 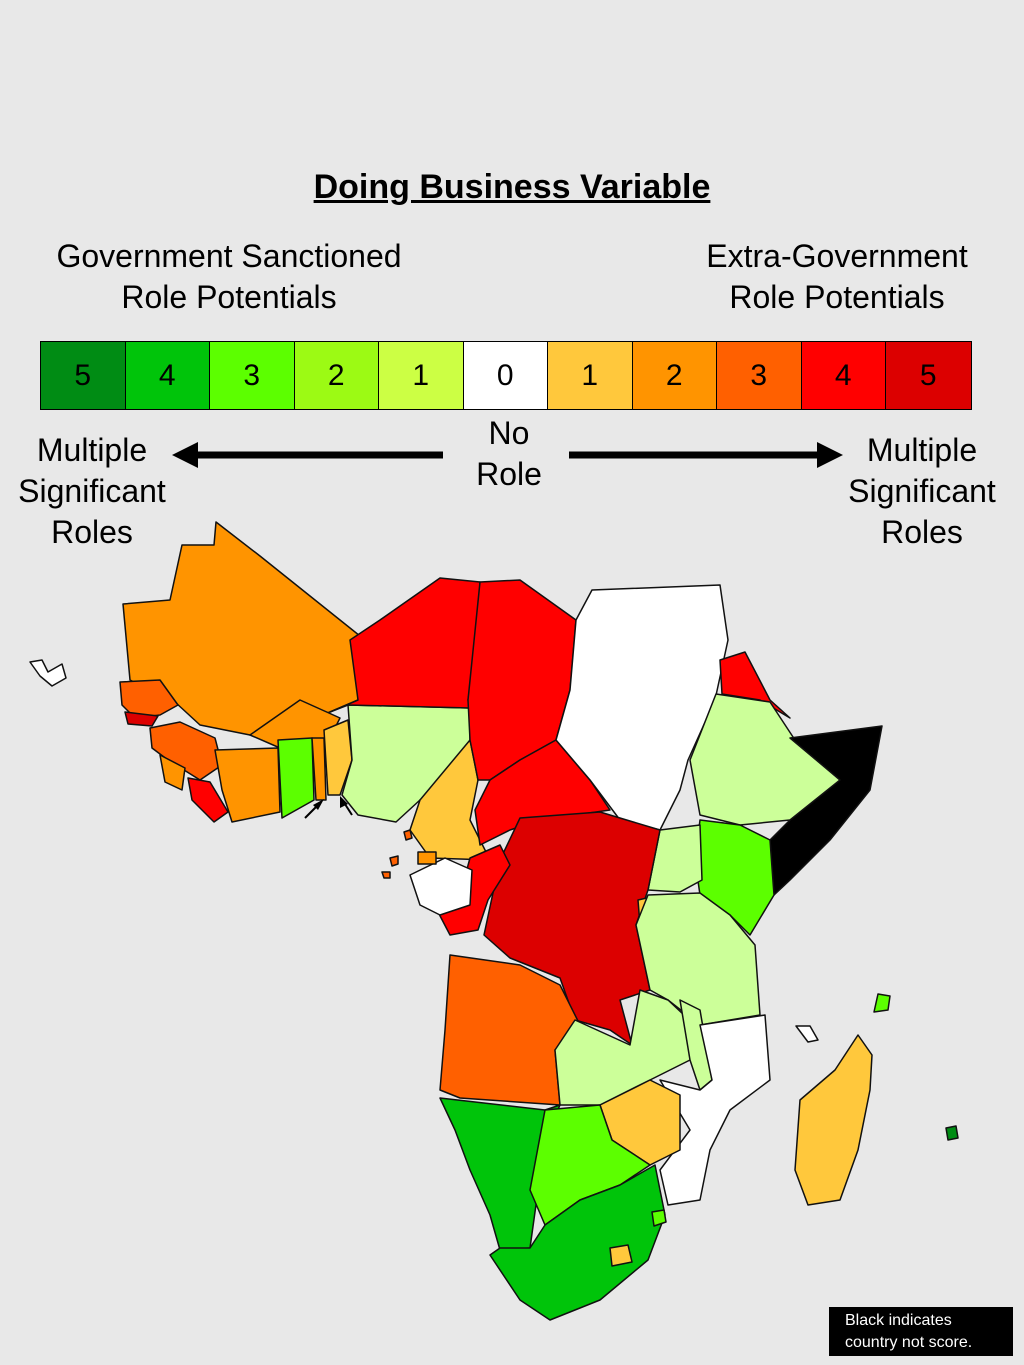 What do you see at coordinates (755, 685) in the screenshot?
I see `region-eritrea` at bounding box center [755, 685].